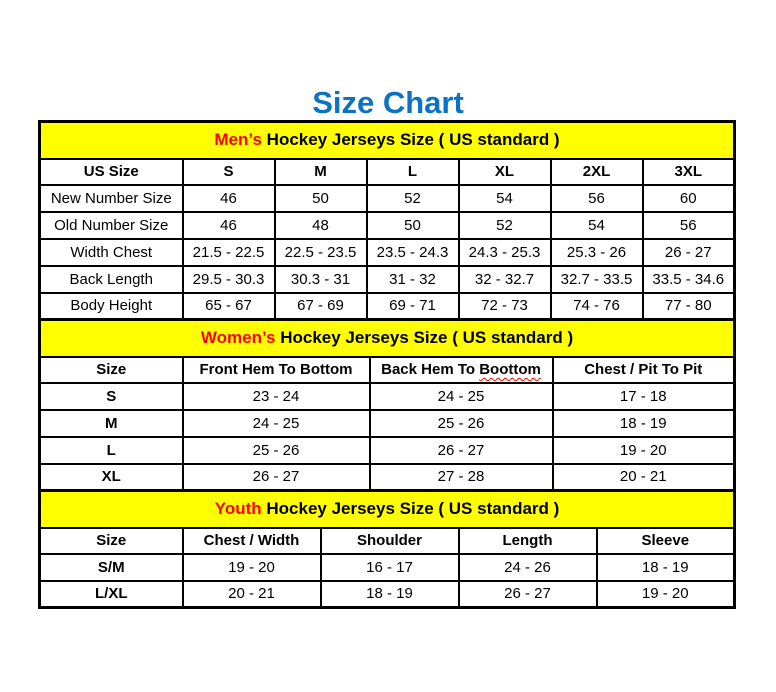  I want to click on table-row: Old Number Size 46 48 50 52 54 56, so click(387, 225).